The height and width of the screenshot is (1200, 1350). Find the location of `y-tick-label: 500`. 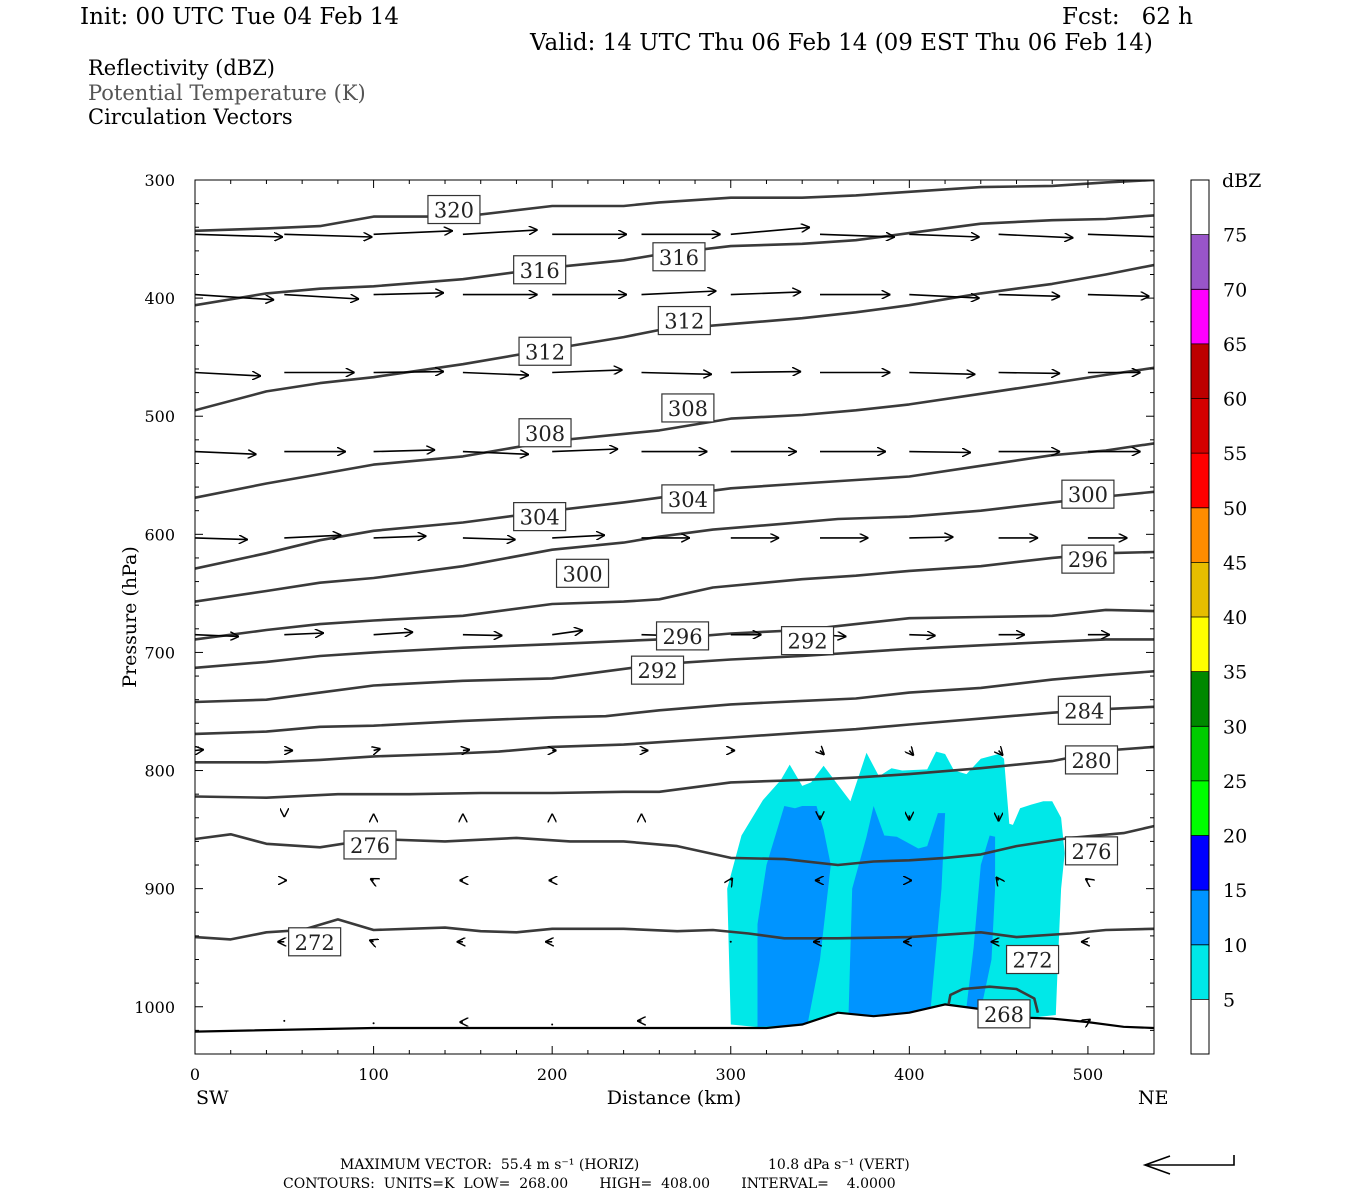

y-tick-label: 500 is located at coordinates (159, 416).